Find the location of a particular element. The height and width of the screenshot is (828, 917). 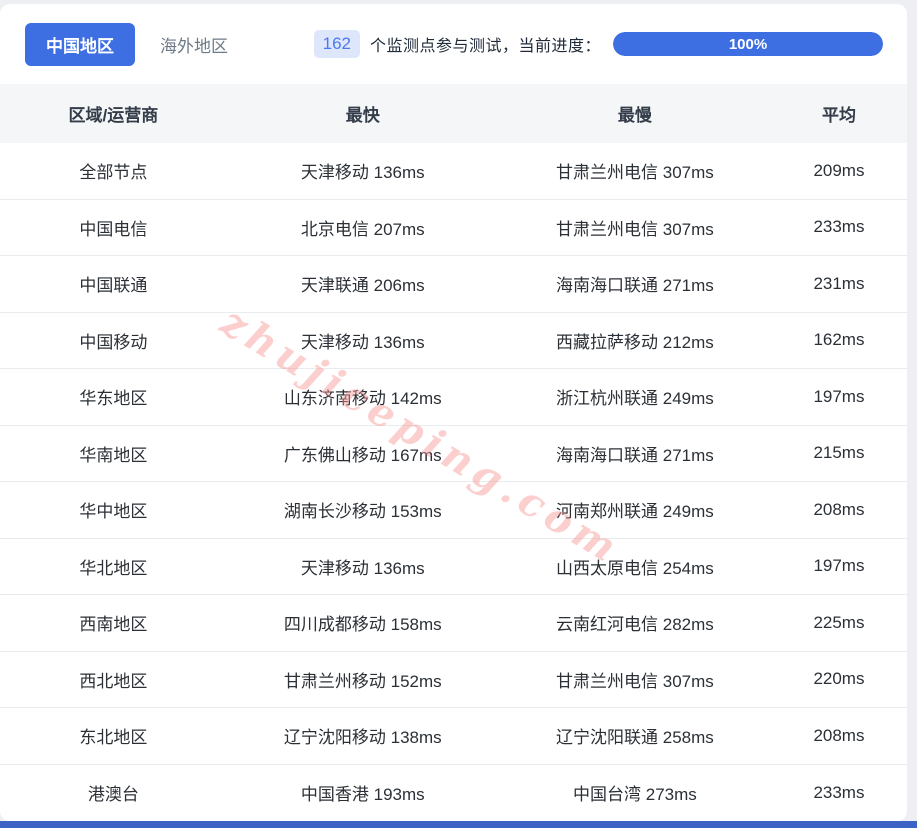

cell-slowest: 浙江杭州联通 249ms is located at coordinates (635, 399).